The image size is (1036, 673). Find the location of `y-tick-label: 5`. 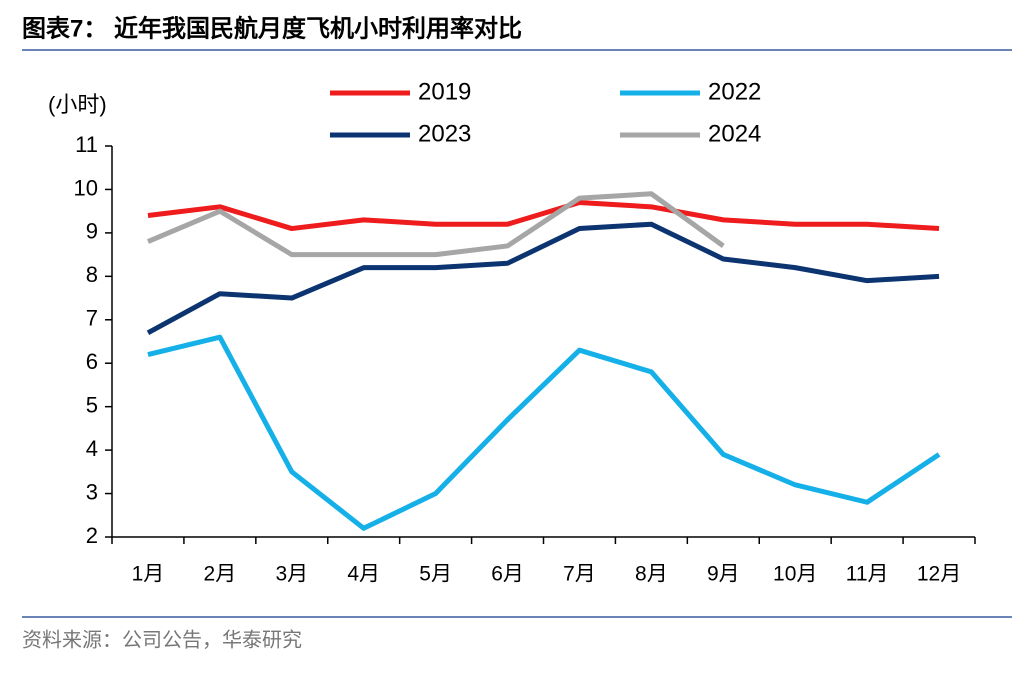

y-tick-label: 5 is located at coordinates (92, 404).